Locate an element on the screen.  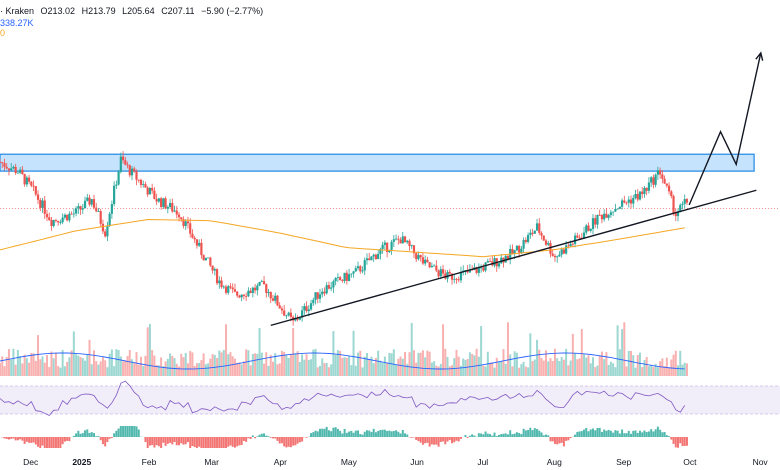
legend-sma-value: 0 is located at coordinates (3, 33).